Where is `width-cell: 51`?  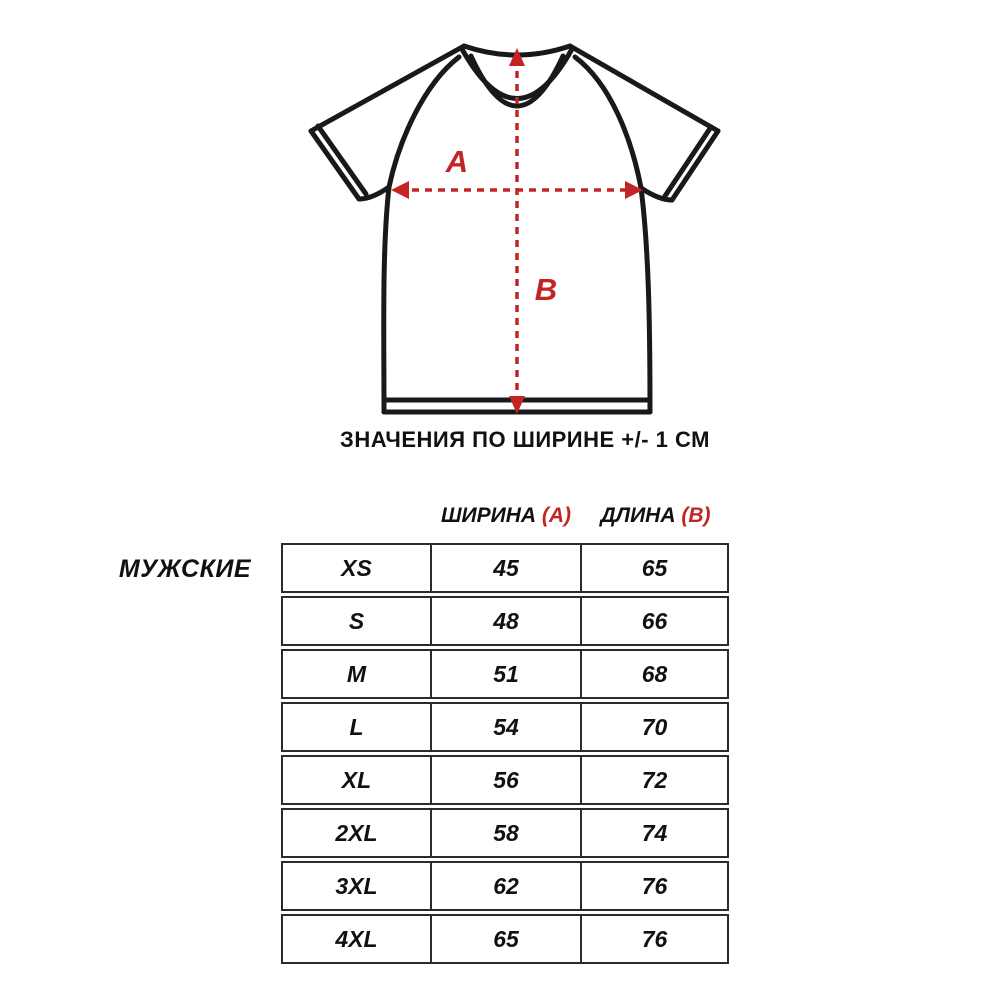
width-cell: 51 is located at coordinates (507, 674).